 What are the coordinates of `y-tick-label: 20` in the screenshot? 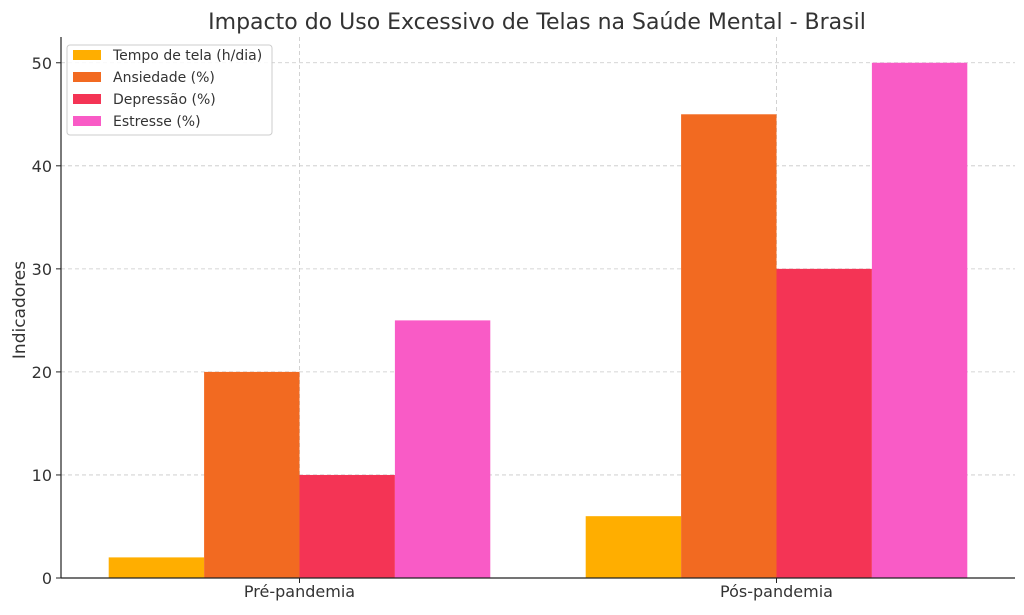 It's located at (42, 372).